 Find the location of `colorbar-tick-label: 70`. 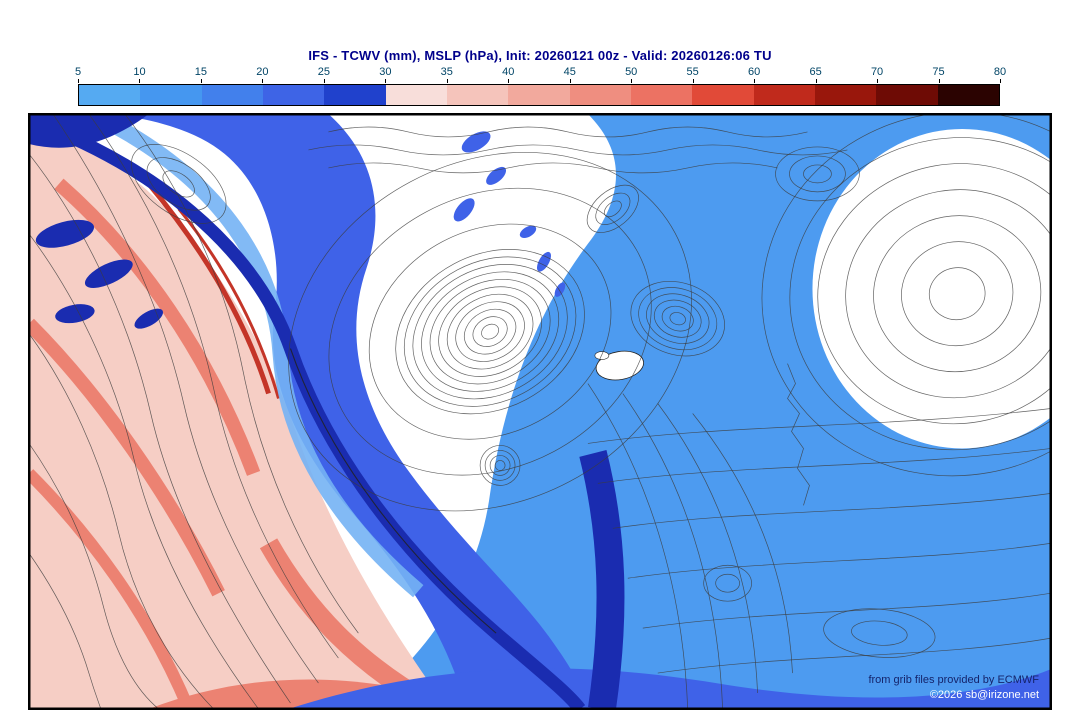

colorbar-tick-label: 70 is located at coordinates (877, 72).